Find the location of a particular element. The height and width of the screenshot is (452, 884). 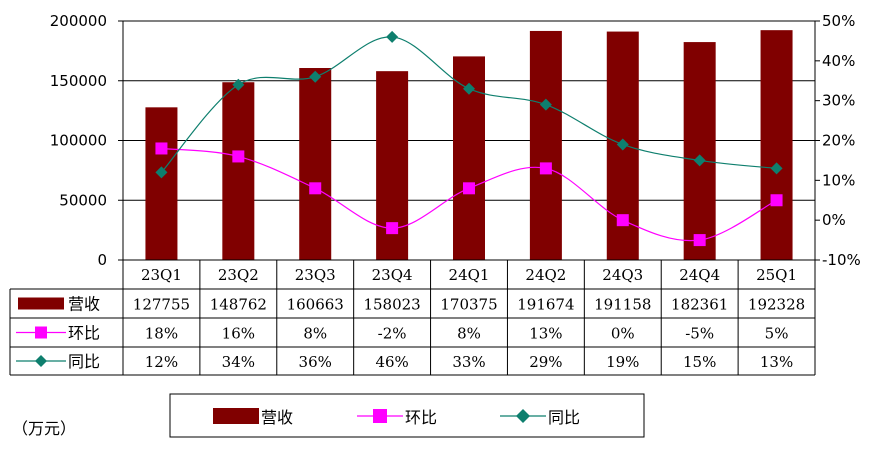

legend-key-bar is located at coordinates (236, 416).